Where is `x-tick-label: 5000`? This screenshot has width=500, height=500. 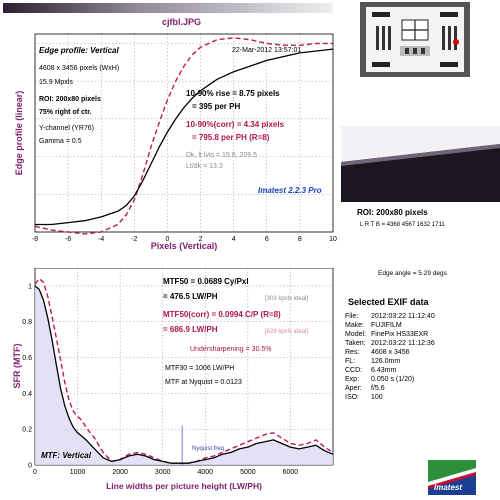 x-tick-label: 5000 is located at coordinates (248, 472).